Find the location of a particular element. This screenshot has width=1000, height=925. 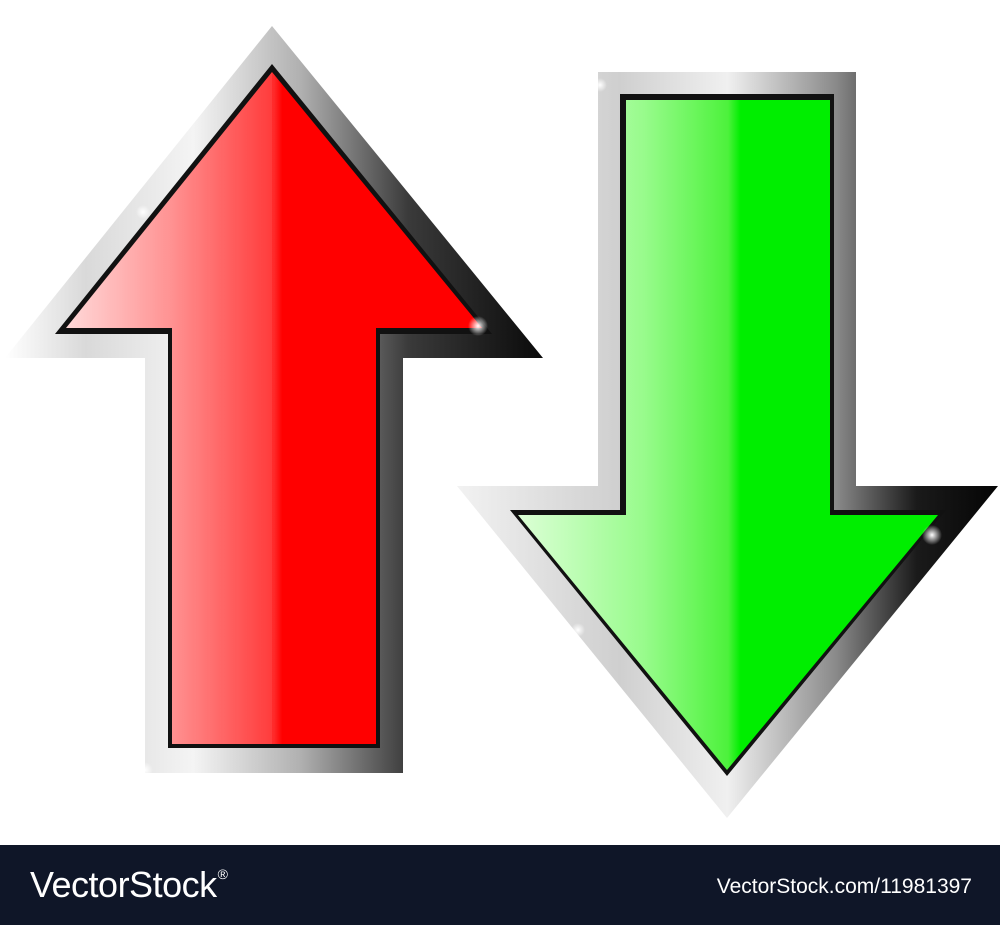

watermark-footer: VectorStock® VectorStock.com/11981397 is located at coordinates (500, 885).